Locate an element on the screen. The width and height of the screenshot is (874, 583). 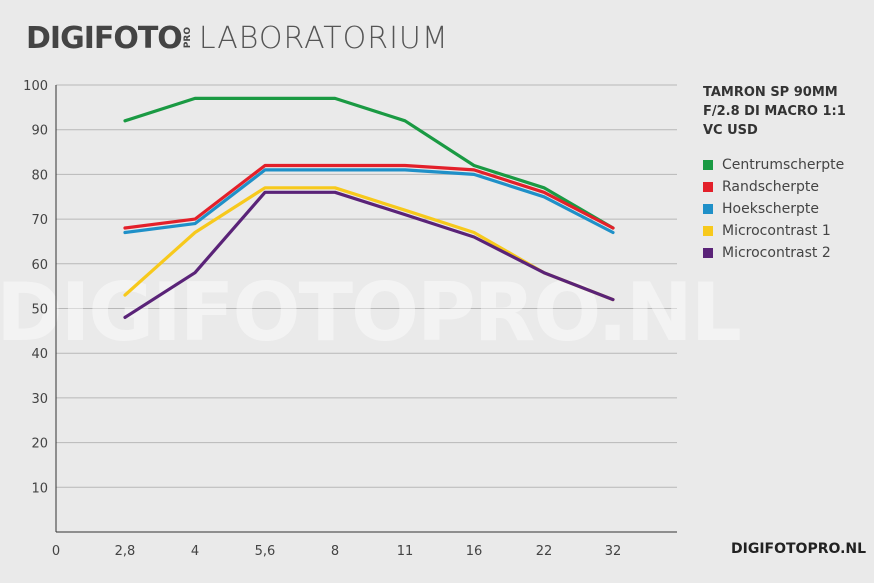
y-tick-label: 40 is located at coordinates (39, 354).